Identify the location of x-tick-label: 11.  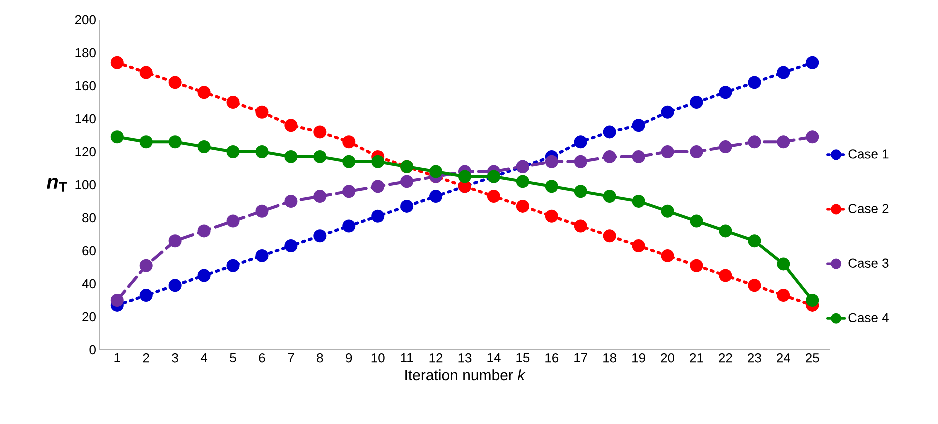
(407, 358).